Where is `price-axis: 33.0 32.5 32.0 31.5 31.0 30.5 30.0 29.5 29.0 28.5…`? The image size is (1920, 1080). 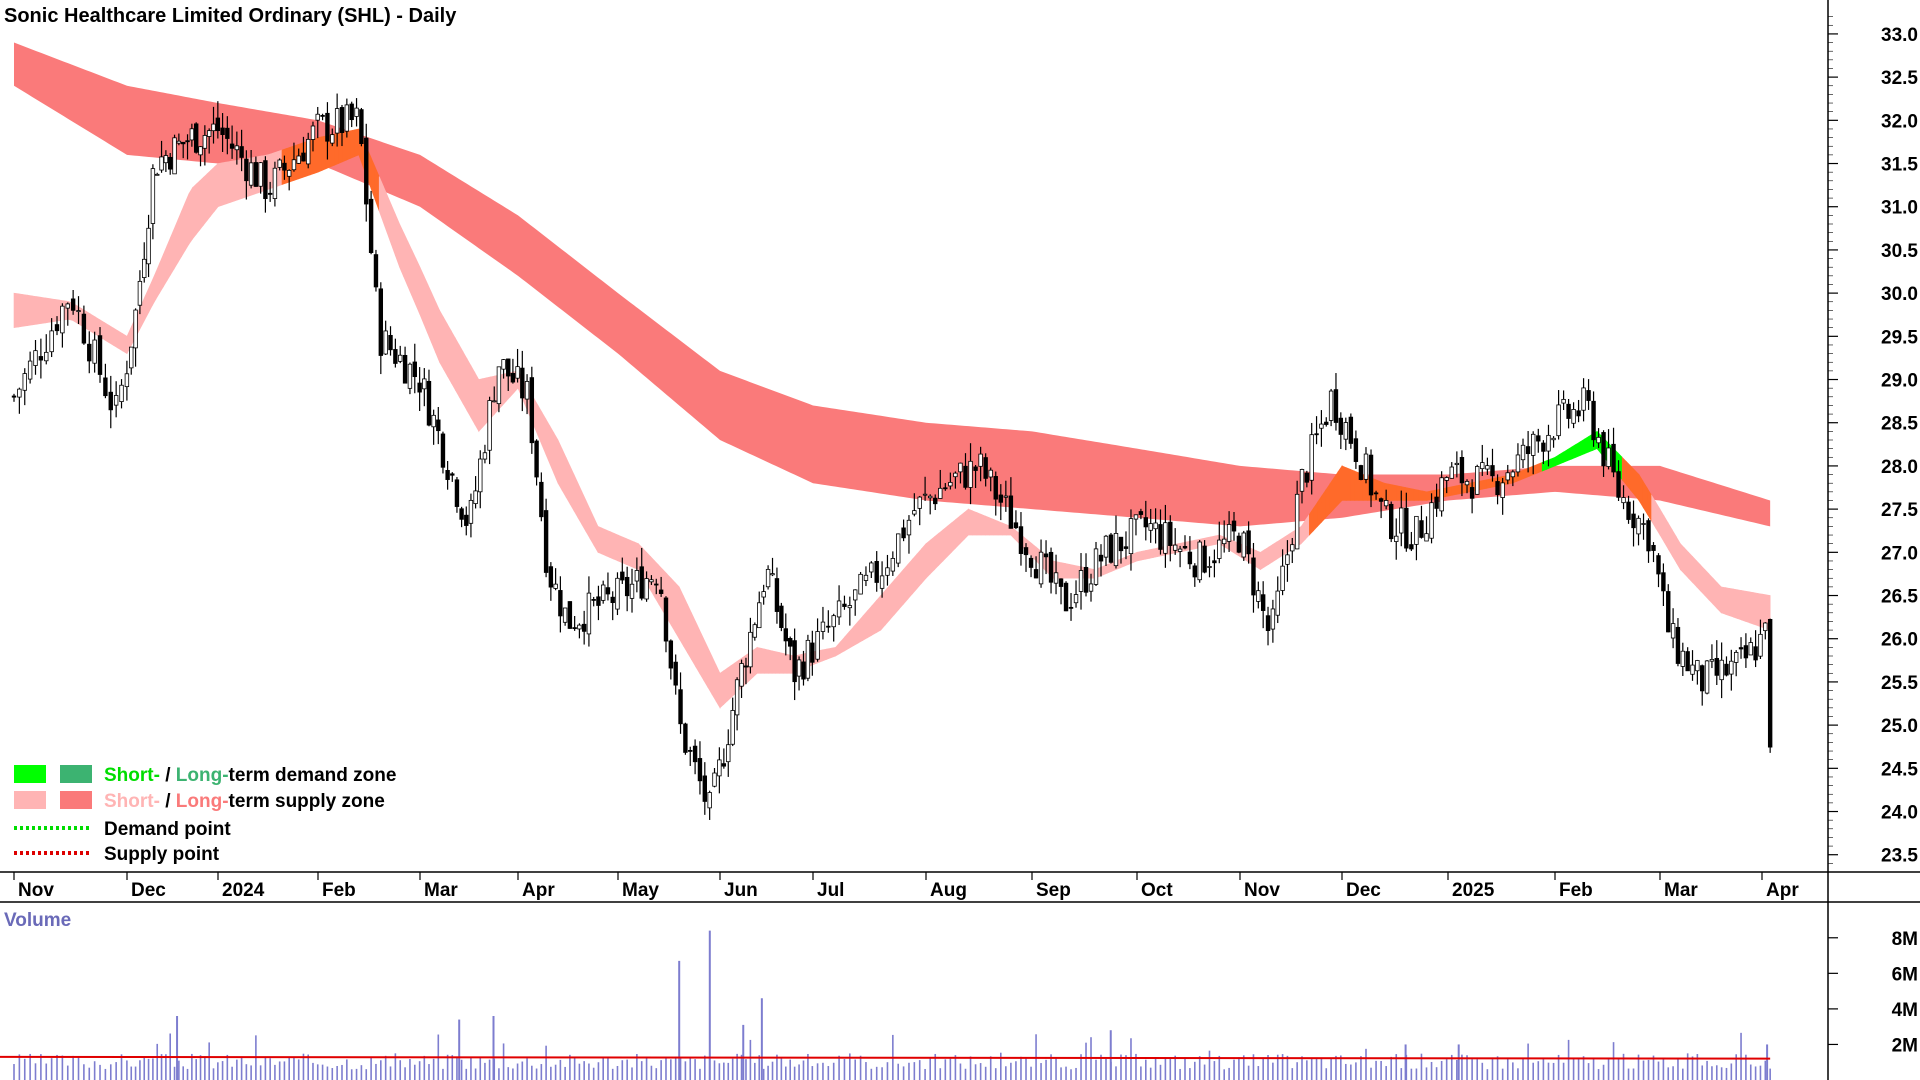
price-axis: 33.0 32.5 32.0 31.5 31.0 30.5 30.0 29.5 29.0 28.5… is located at coordinates (1873, 444).